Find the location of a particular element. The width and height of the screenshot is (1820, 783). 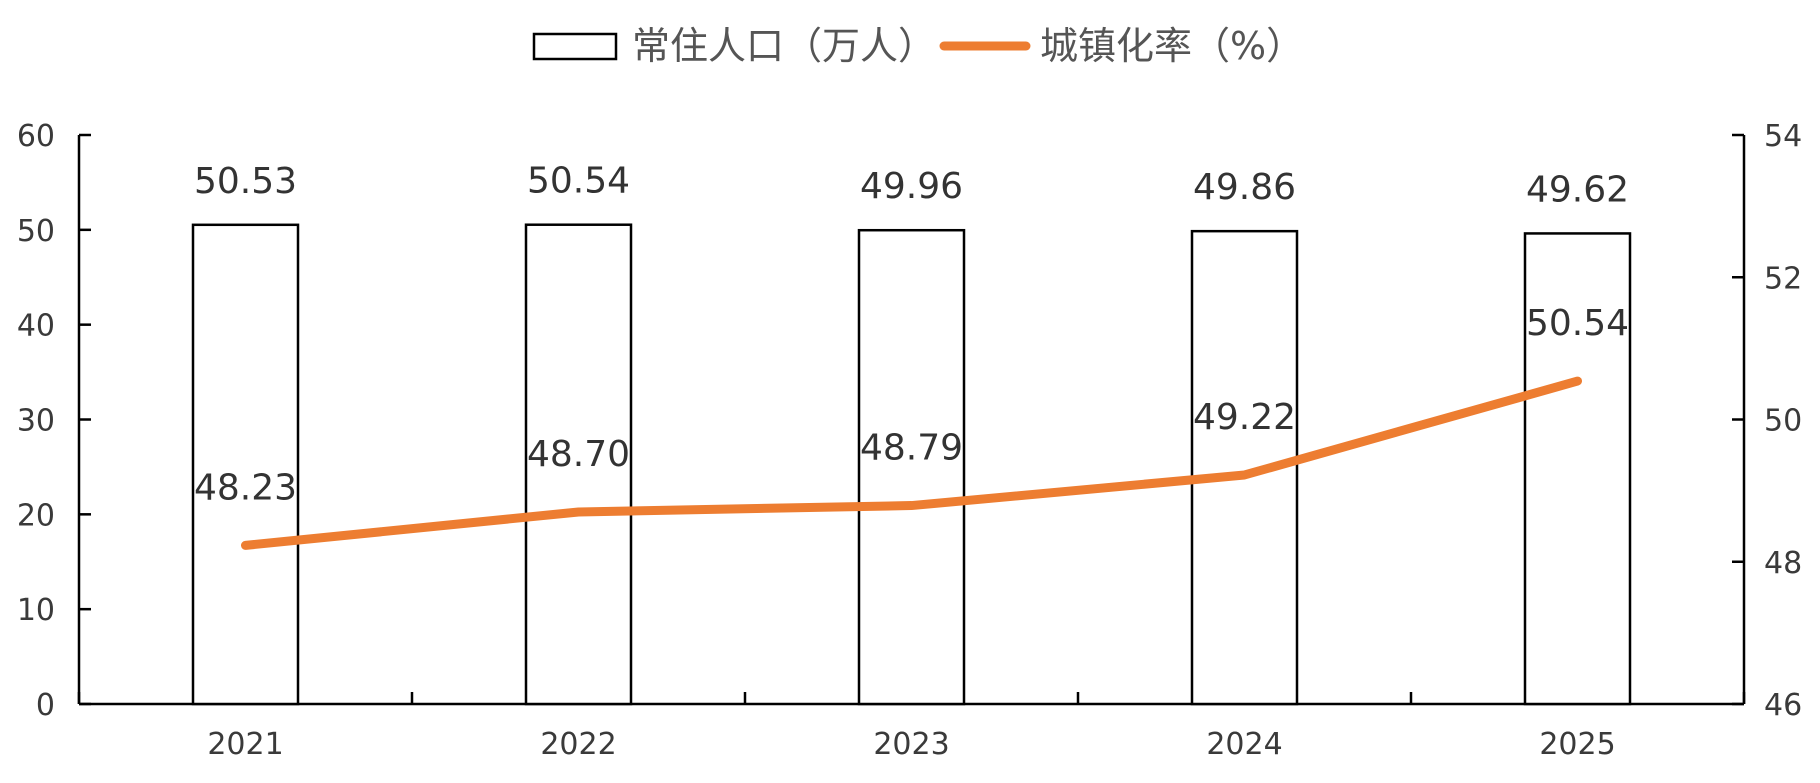

legend: 常住人口（万人） 城镇化率（%） is located at coordinates (918, 46).